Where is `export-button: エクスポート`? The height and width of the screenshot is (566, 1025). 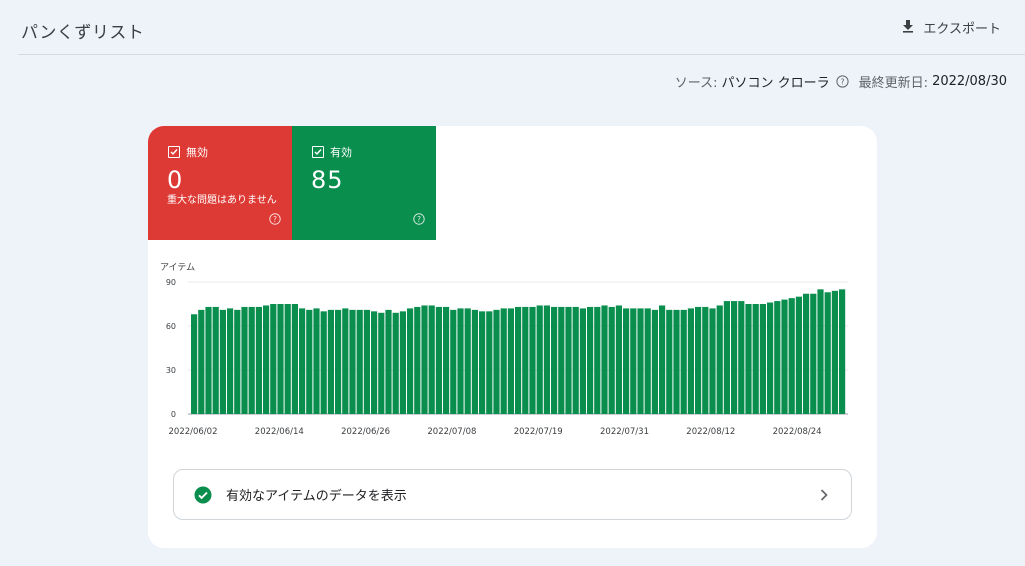
export-button: エクスポート is located at coordinates (951, 27).